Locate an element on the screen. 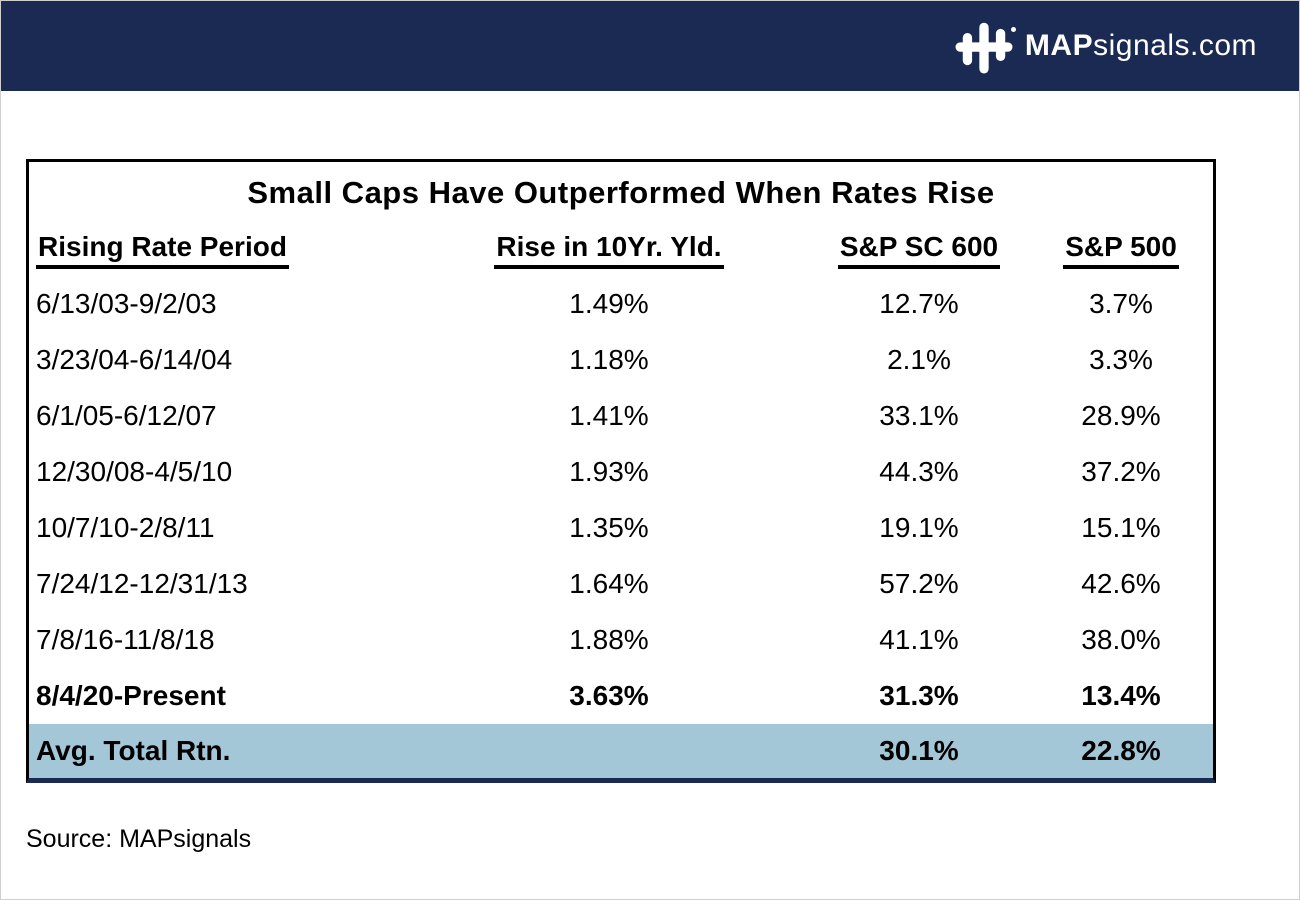 The image size is (1300, 900). cell-sp500: 3.7% is located at coordinates (1121, 303).